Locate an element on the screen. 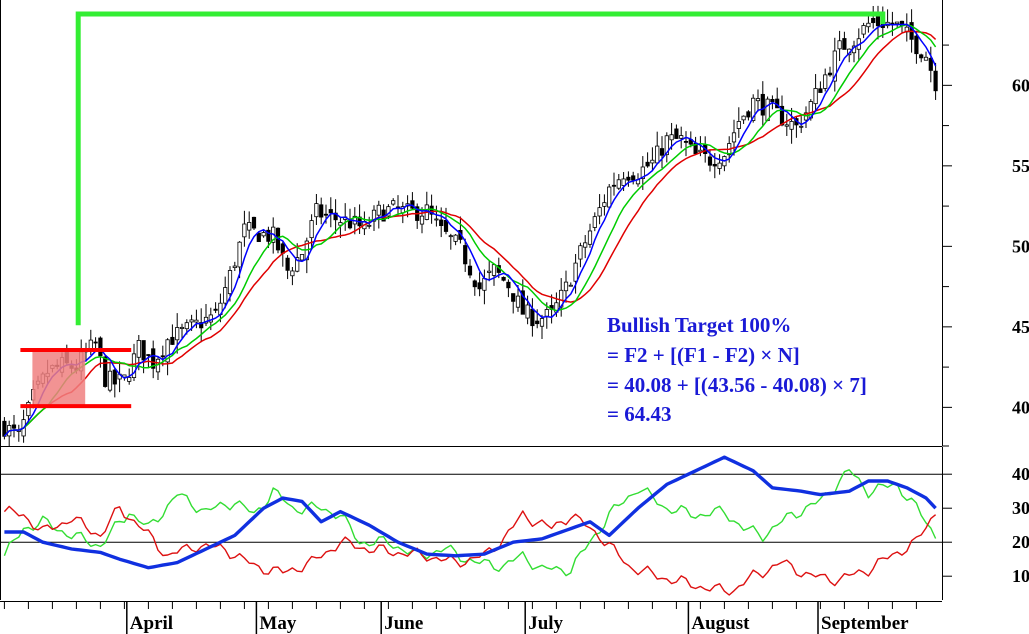 The image size is (1029, 634). month-label: June is located at coordinates (403, 623).